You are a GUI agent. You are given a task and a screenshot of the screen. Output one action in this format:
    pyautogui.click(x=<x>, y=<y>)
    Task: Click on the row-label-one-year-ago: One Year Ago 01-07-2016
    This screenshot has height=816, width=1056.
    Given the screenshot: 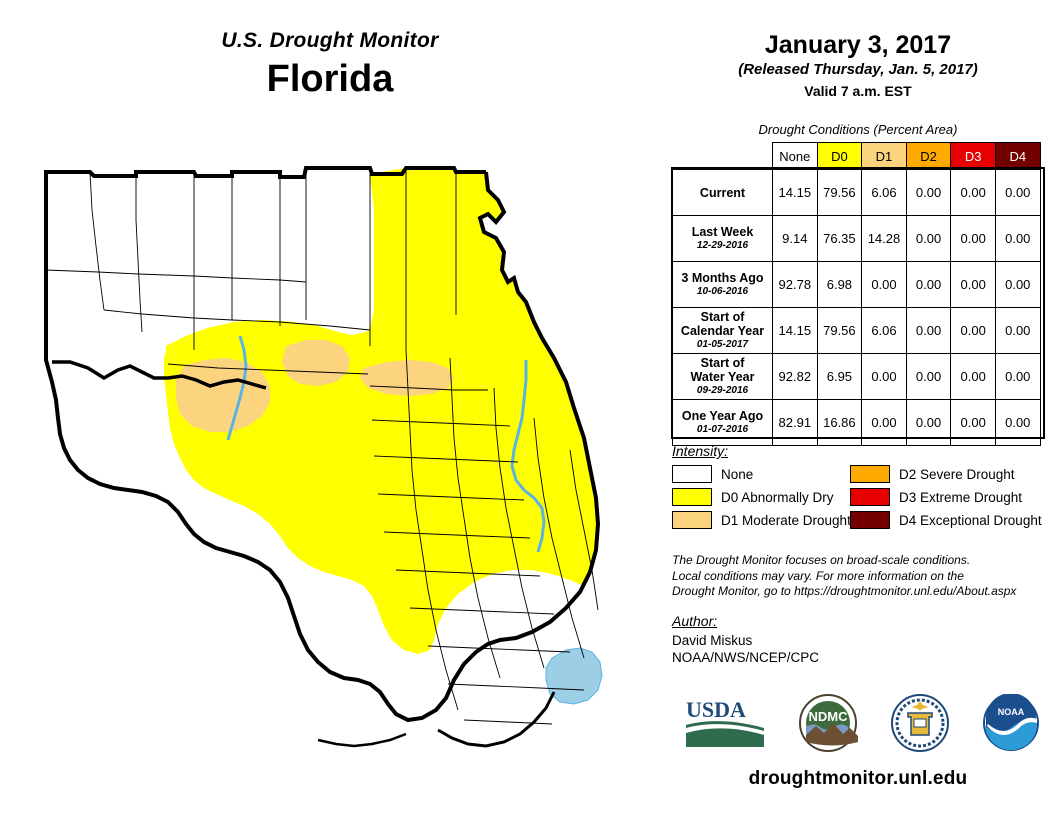 What is the action you would take?
    pyautogui.click(x=722, y=422)
    